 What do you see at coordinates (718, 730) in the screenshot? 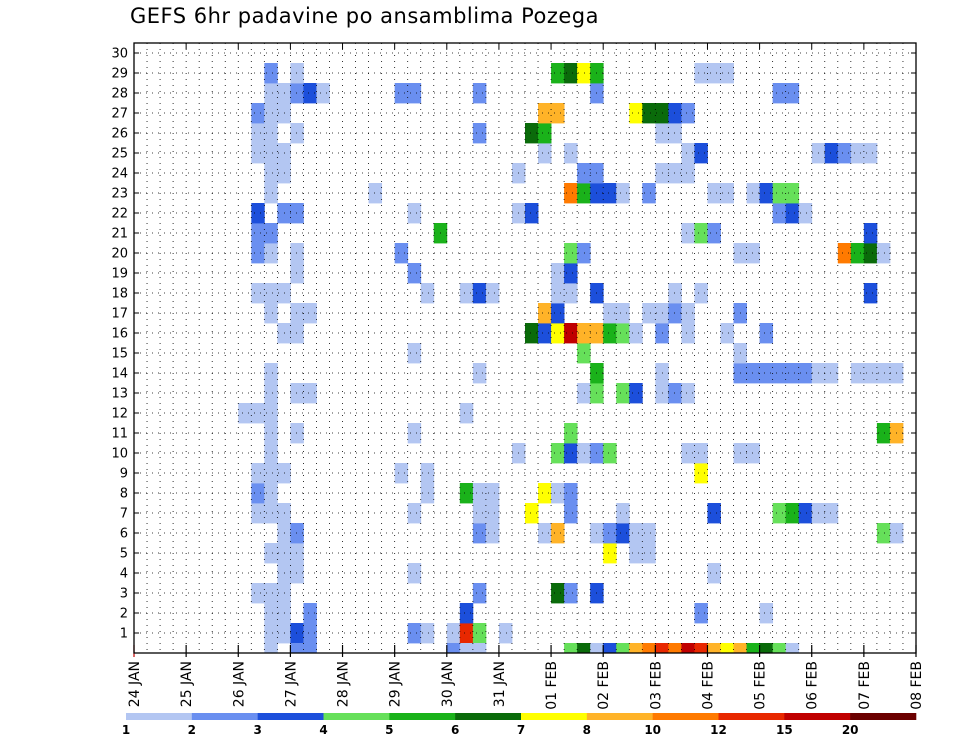
I see `legend-label: 12` at bounding box center [718, 730].